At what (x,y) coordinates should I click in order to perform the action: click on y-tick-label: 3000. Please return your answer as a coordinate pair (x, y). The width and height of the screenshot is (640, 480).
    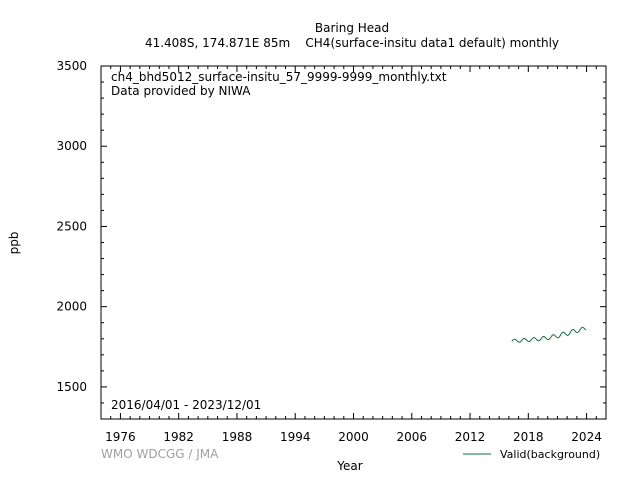
    Looking at the image, I should click on (71, 146).